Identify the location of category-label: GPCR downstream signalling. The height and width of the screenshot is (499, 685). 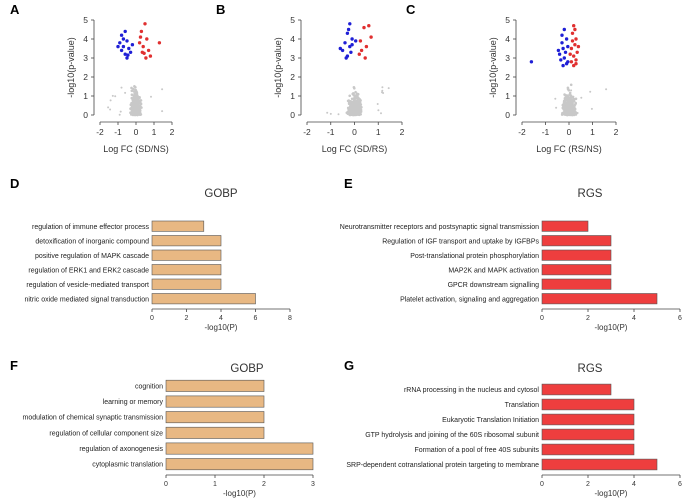
(494, 285).